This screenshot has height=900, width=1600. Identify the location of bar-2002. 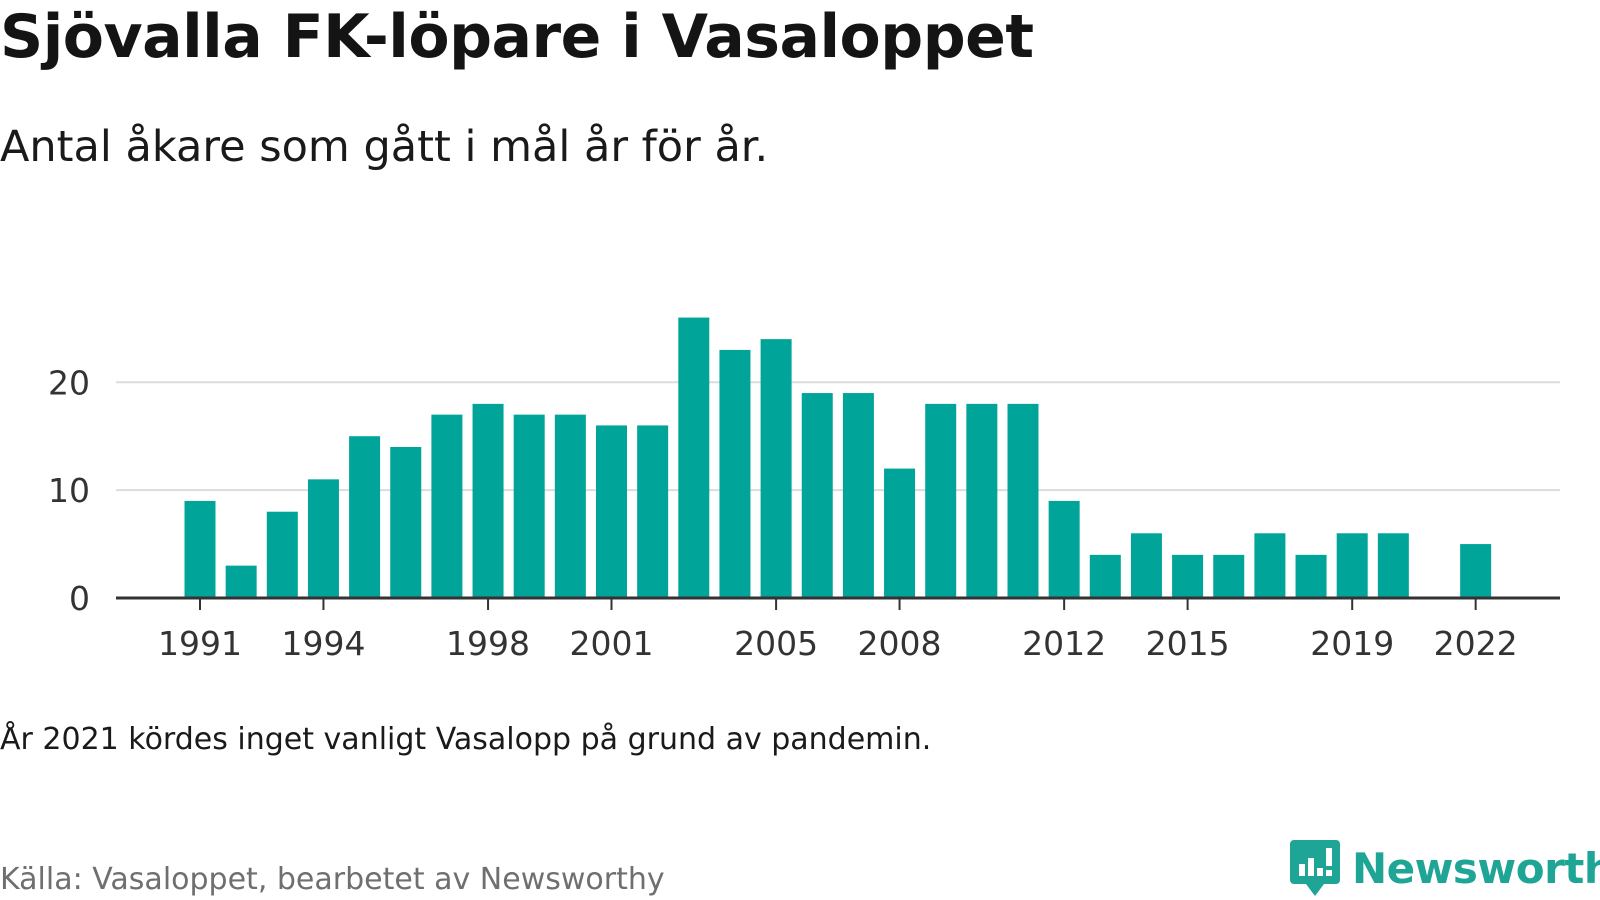
(653, 511).